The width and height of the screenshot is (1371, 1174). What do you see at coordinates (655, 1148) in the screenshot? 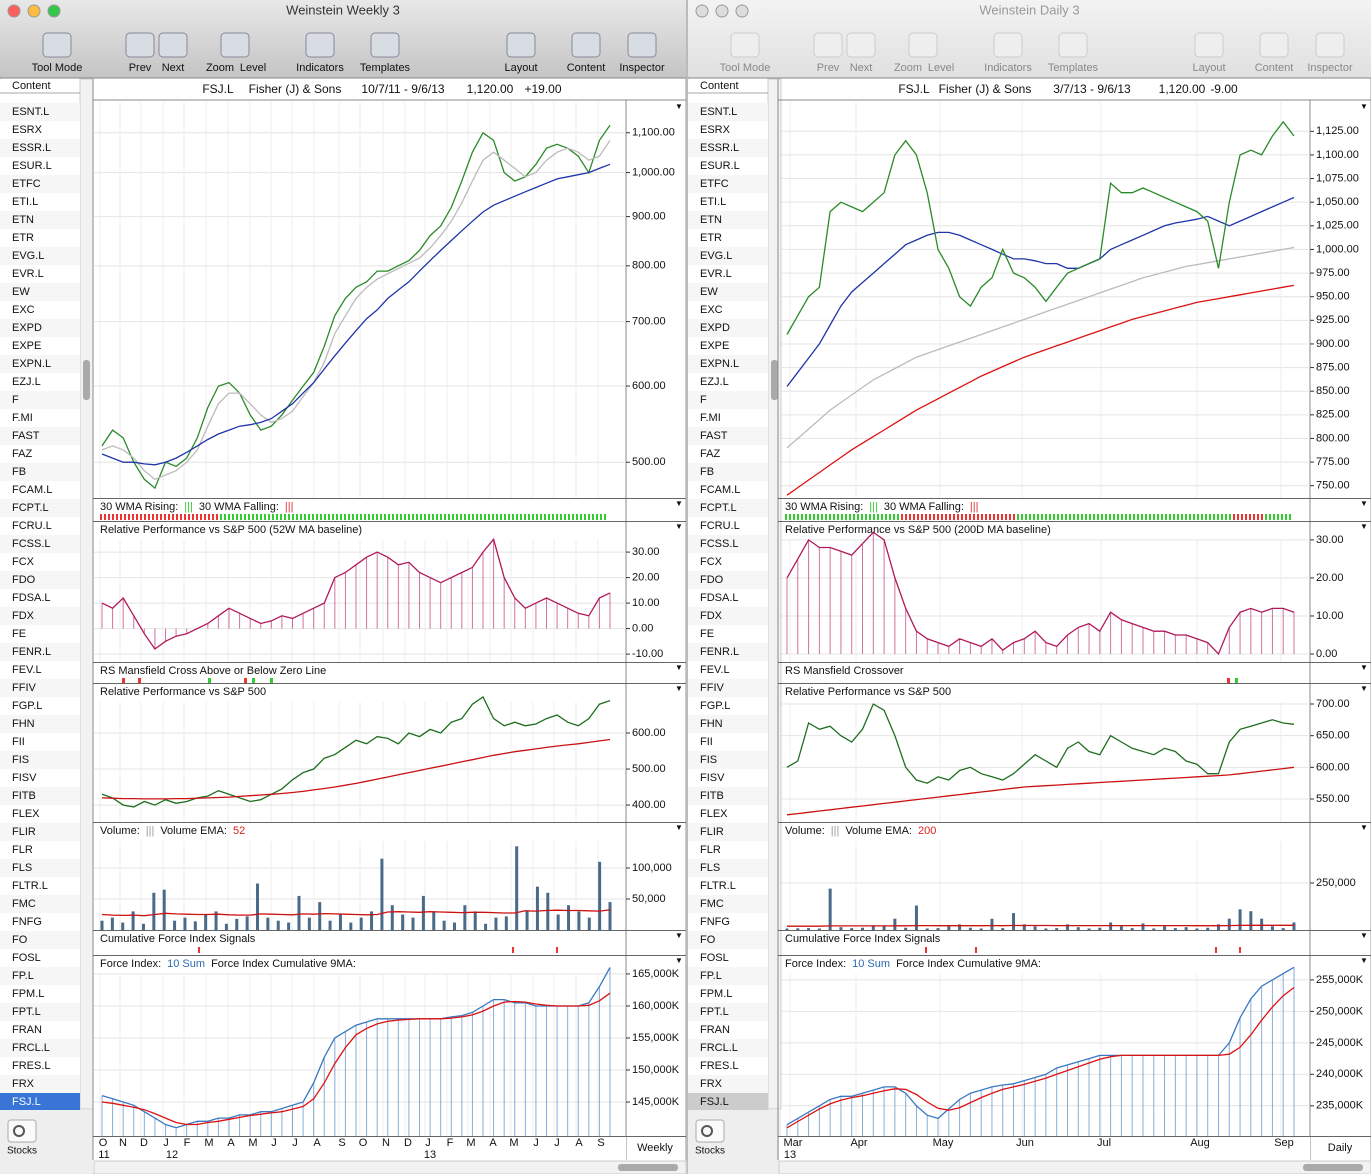
I see `period-label: Weekly` at bounding box center [655, 1148].